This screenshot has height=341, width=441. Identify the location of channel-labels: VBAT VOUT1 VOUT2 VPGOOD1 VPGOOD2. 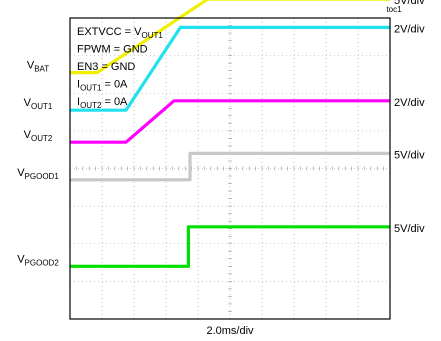
(38, 164).